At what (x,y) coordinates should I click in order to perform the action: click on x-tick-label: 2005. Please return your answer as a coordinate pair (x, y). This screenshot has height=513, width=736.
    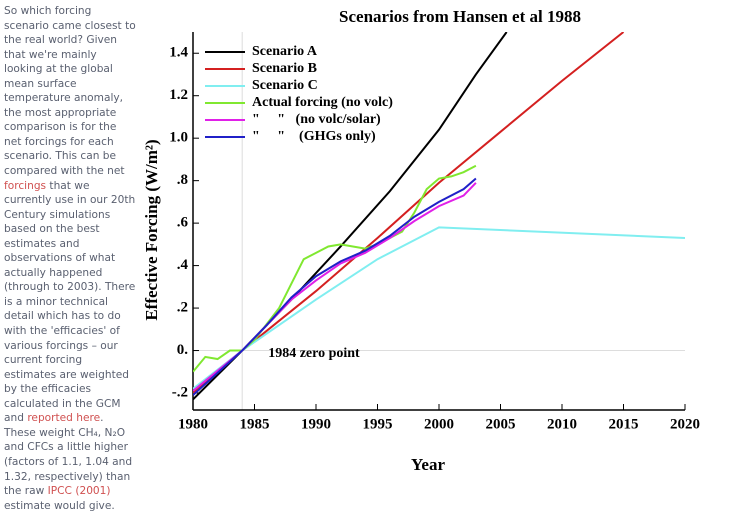
    Looking at the image, I should click on (501, 424).